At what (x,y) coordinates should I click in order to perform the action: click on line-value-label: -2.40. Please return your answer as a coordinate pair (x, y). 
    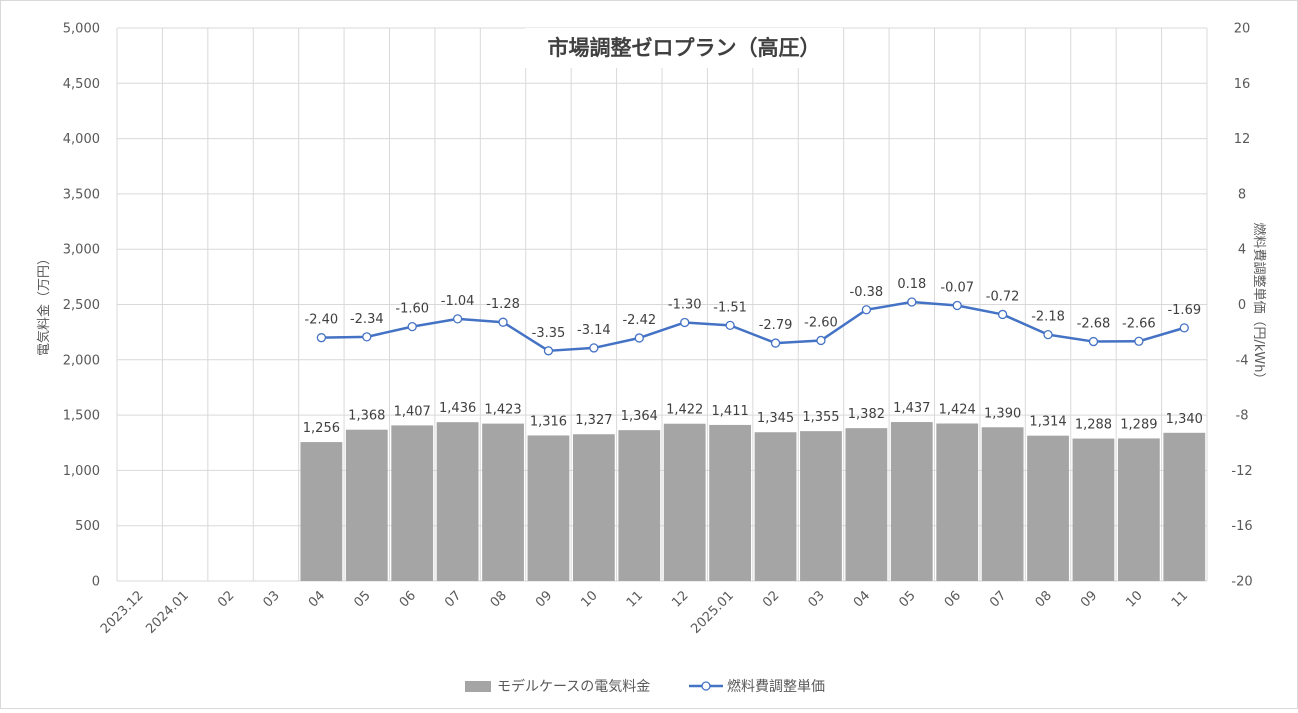
    Looking at the image, I should click on (322, 320).